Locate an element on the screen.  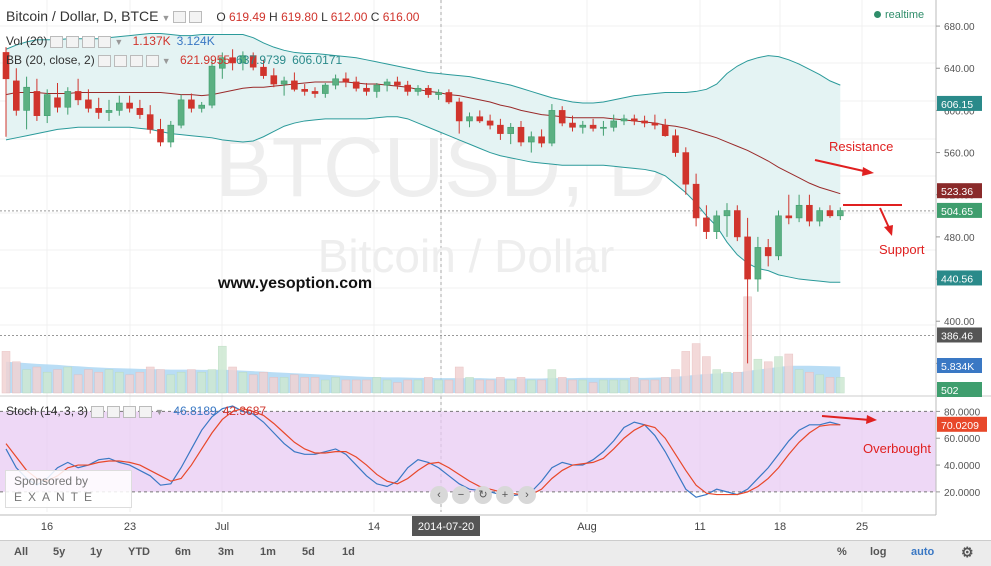
scroll-right-icon: › is located at coordinates (527, 495).